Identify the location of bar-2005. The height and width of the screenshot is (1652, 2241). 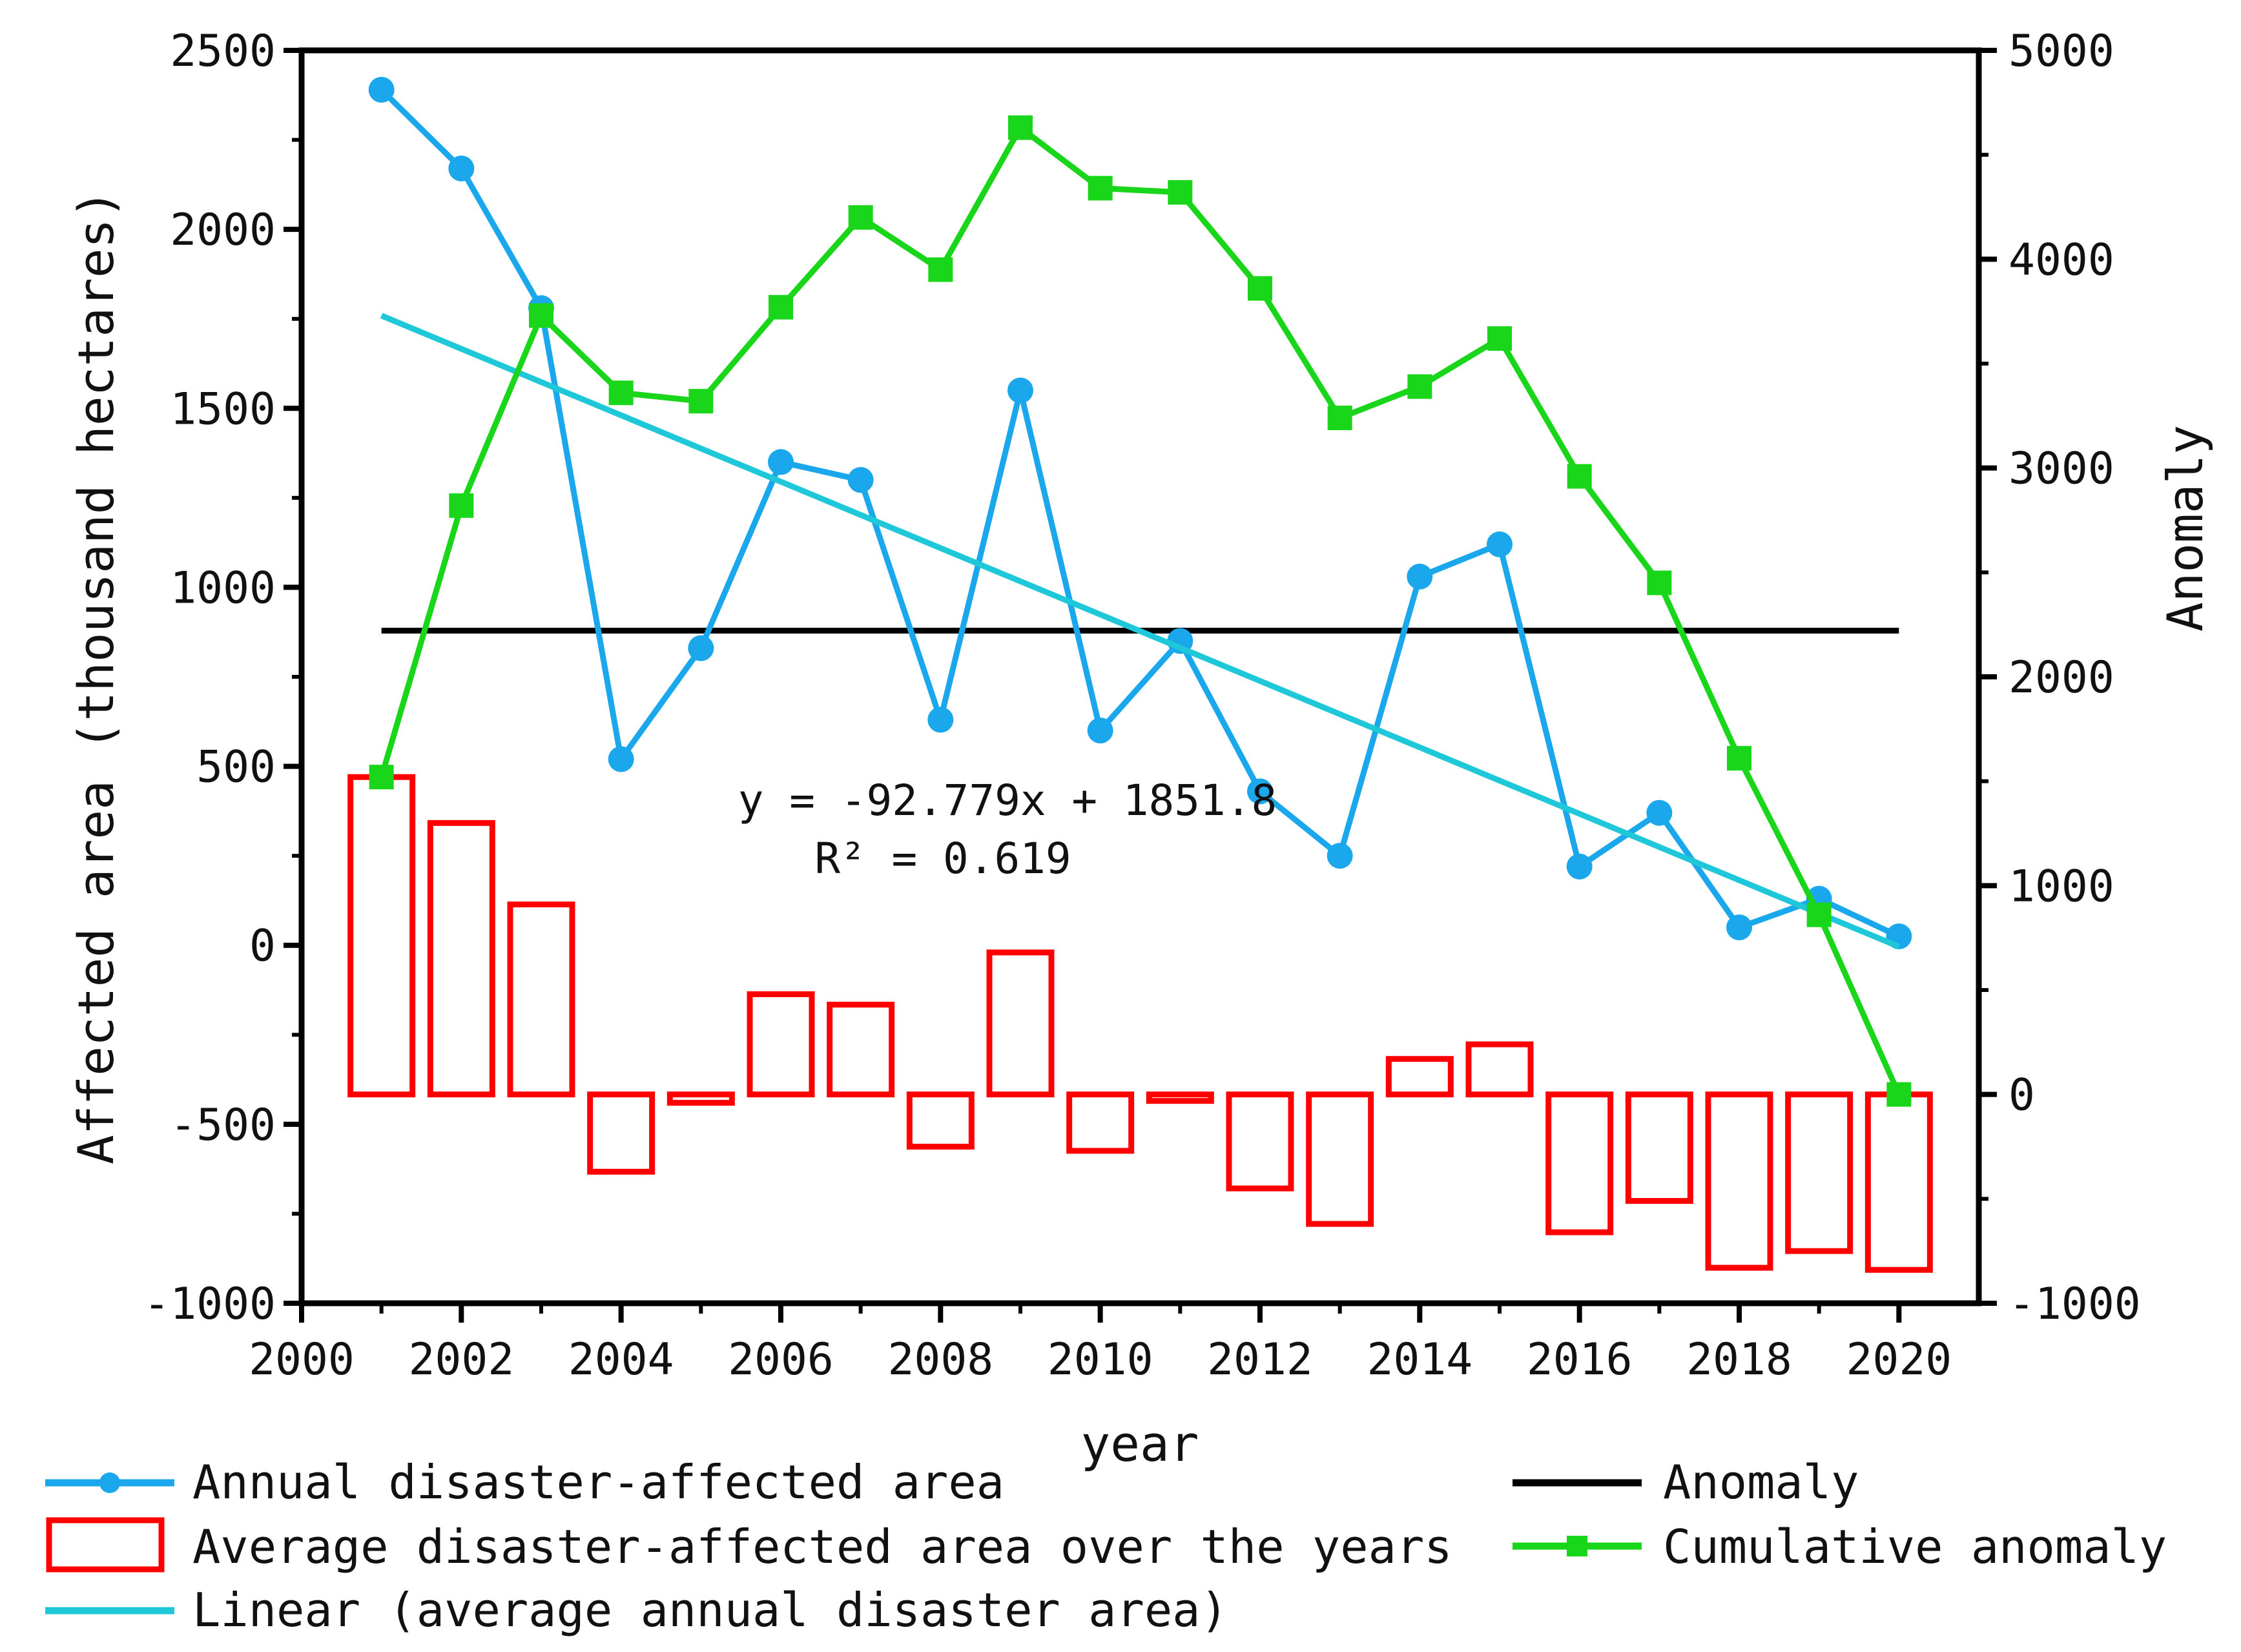
(700, 1098).